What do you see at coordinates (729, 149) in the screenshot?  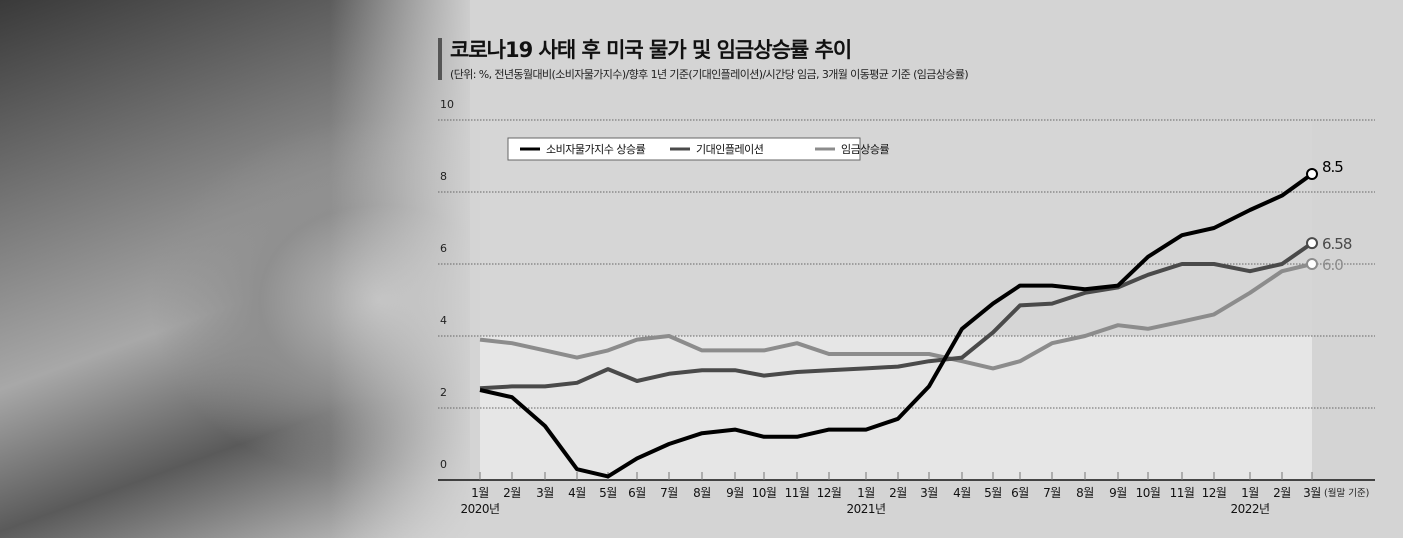 I see `legend-label: 기대인플레이션` at bounding box center [729, 149].